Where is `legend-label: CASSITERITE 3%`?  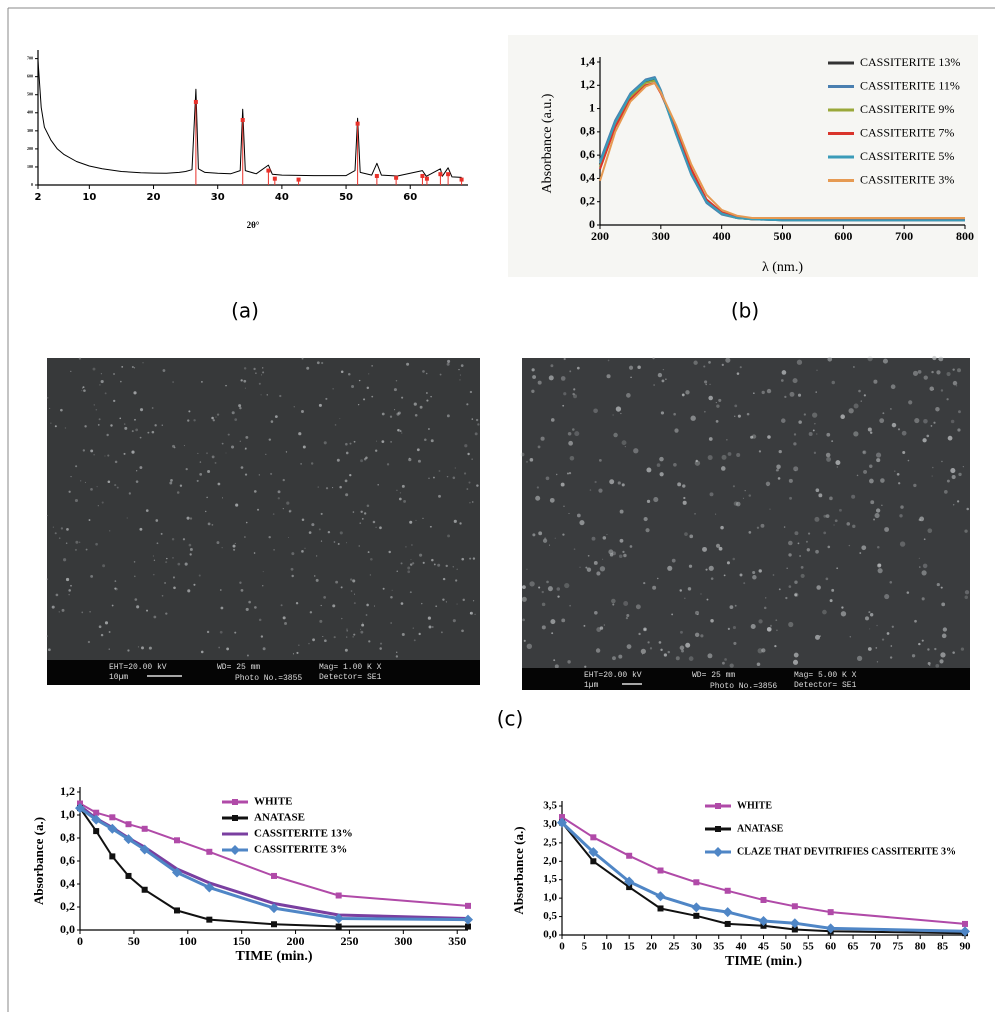 legend-label: CASSITERITE 3% is located at coordinates (907, 179).